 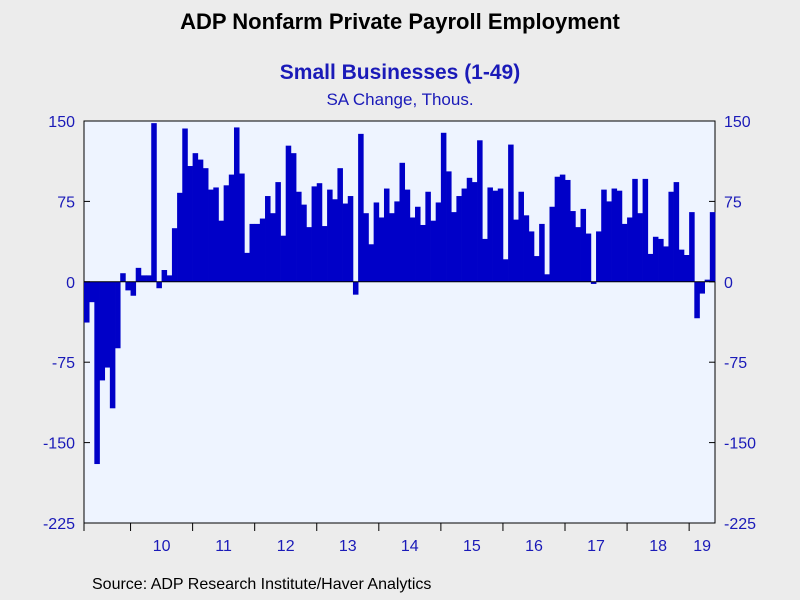 What do you see at coordinates (596, 546) in the screenshot?
I see `x-tick-label: 17` at bounding box center [596, 546].